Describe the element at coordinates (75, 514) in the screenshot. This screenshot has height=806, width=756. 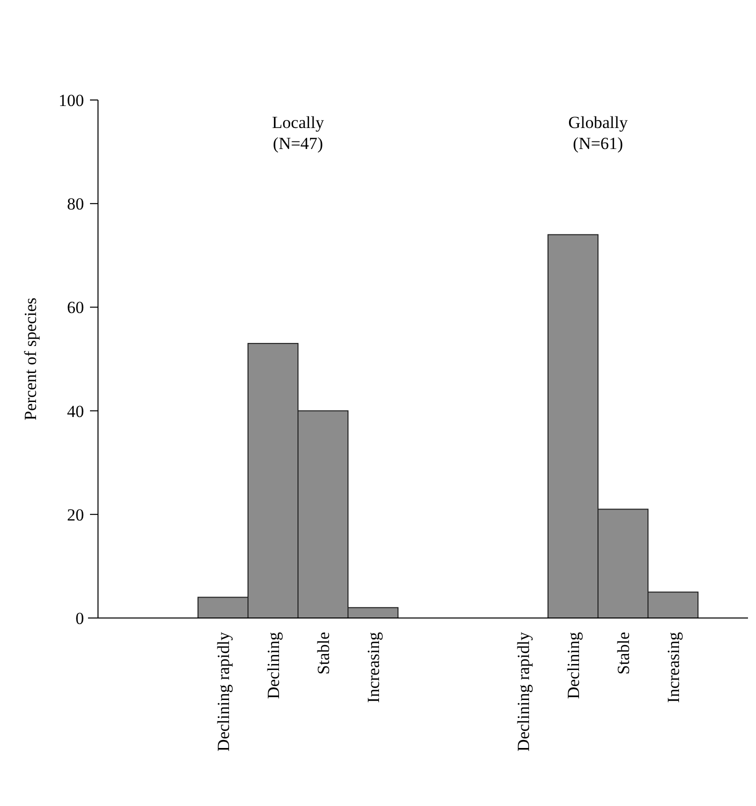
I see `y-tick-label: 20` at that location.